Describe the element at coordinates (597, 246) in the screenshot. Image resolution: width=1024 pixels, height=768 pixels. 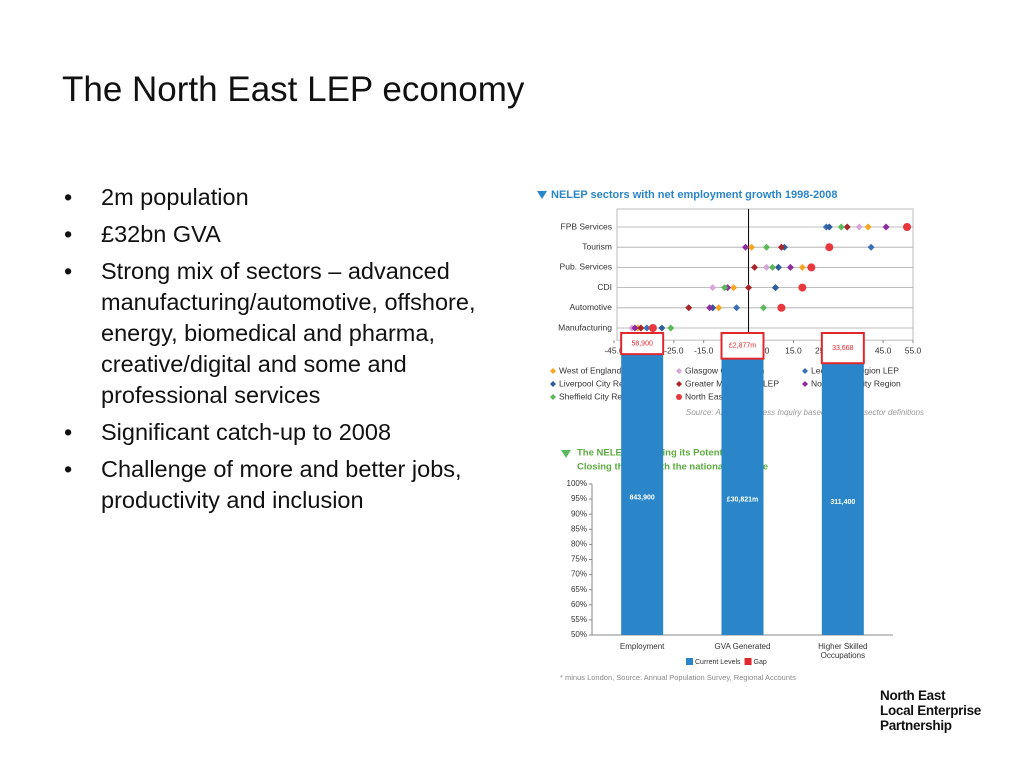
I see `category-label: Tourism` at that location.